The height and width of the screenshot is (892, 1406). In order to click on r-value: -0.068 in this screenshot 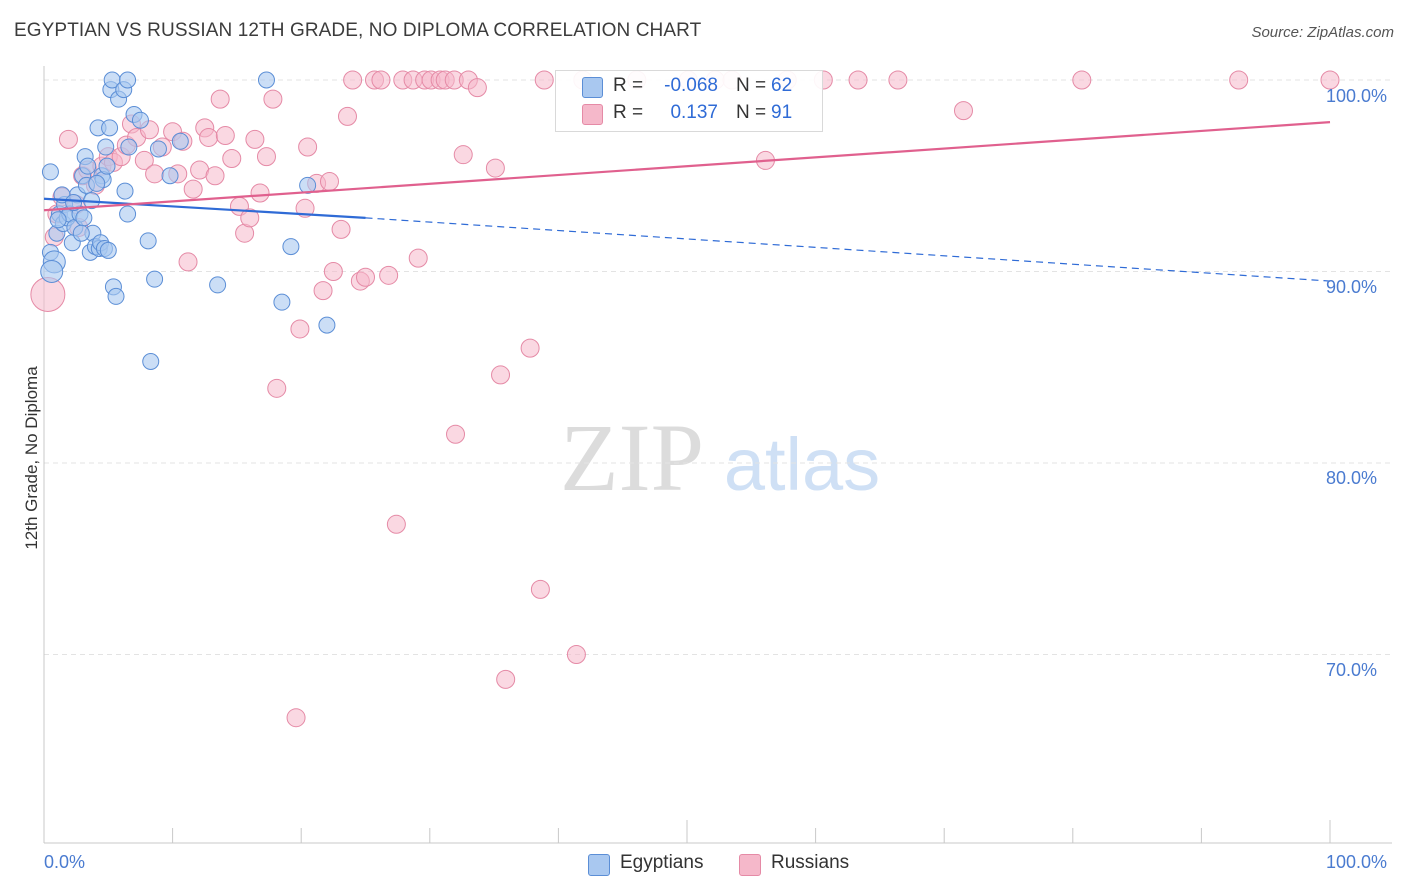, I will do `click(691, 85)`.